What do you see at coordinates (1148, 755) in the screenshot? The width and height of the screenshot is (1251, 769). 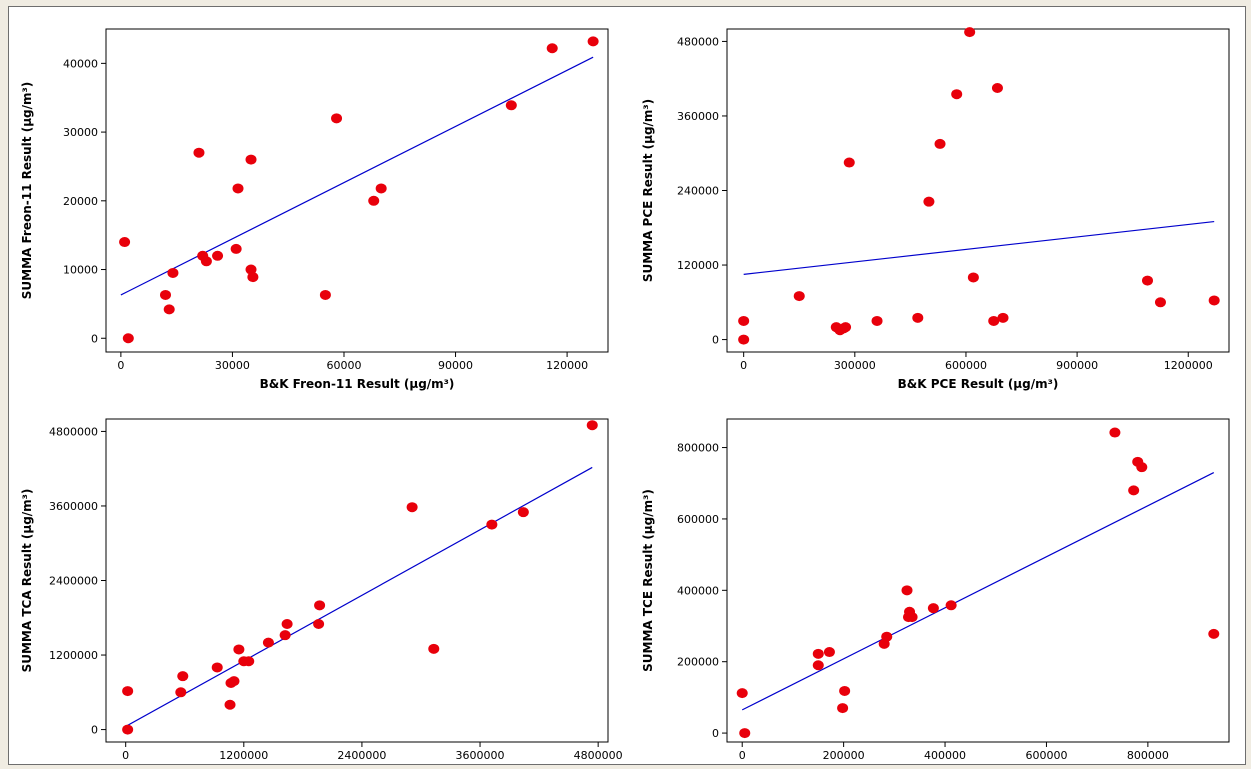 I see `x-tick-label: 800000` at bounding box center [1148, 755].